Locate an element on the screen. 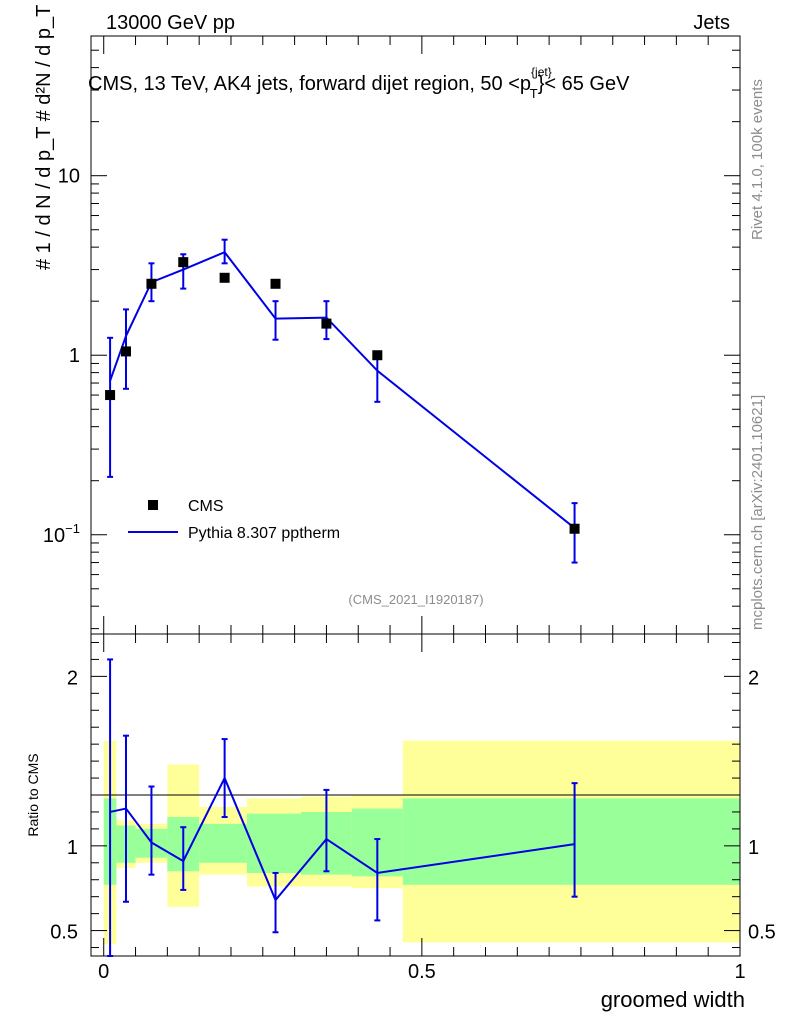 The image size is (786, 1024). main-y-tick-label: 10−1 is located at coordinates (61, 534).